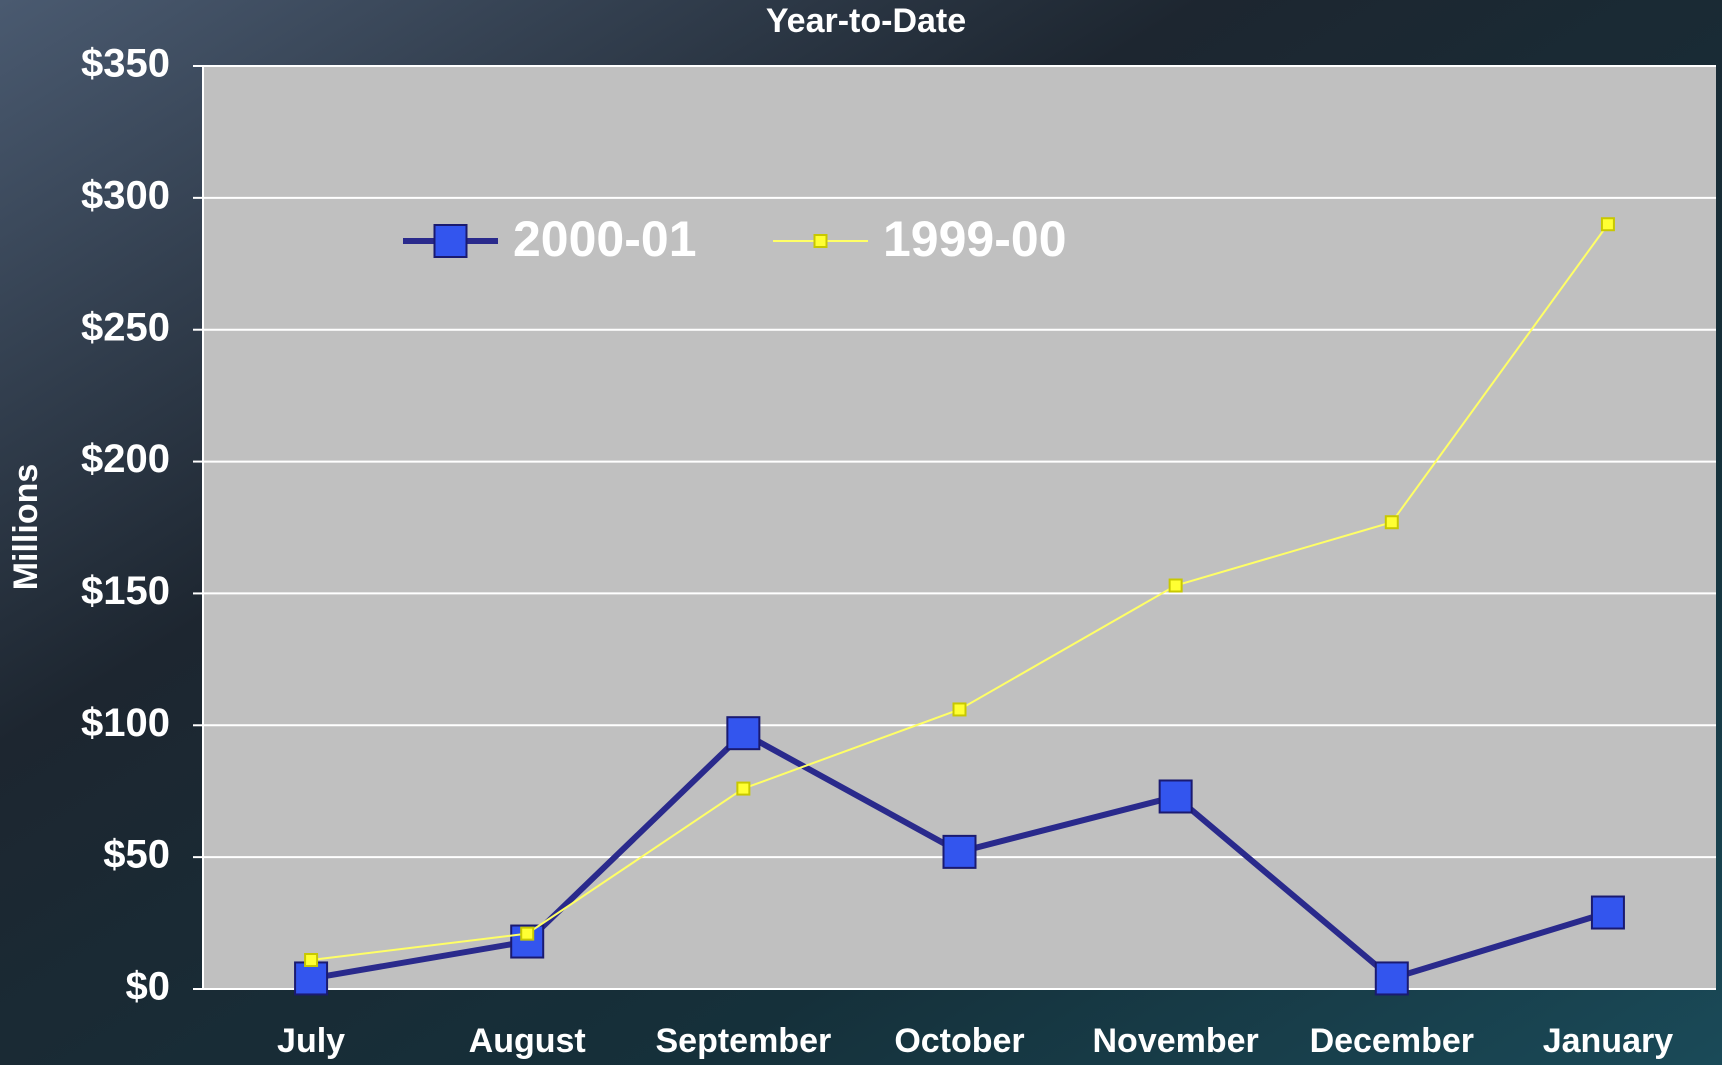 Image resolution: width=1722 pixels, height=1065 pixels. What do you see at coordinates (527, 1041) in the screenshot?
I see `x-tick-label: August` at bounding box center [527, 1041].